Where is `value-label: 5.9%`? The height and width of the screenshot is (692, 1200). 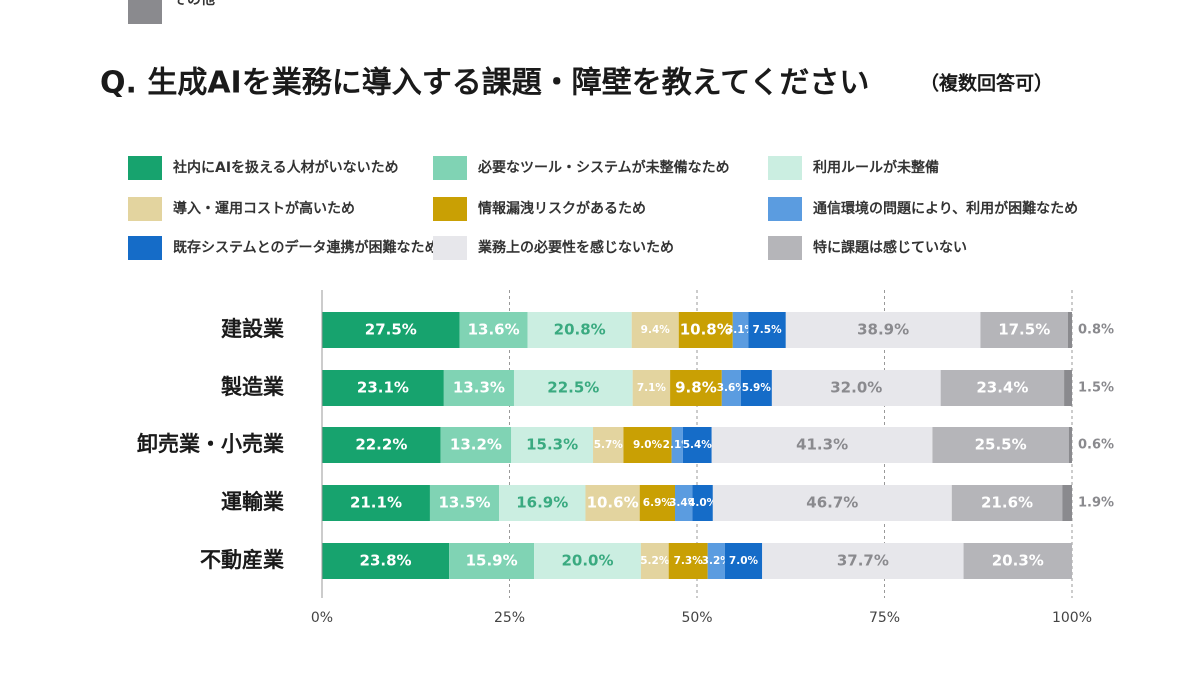 value-label: 5.9% is located at coordinates (757, 388).